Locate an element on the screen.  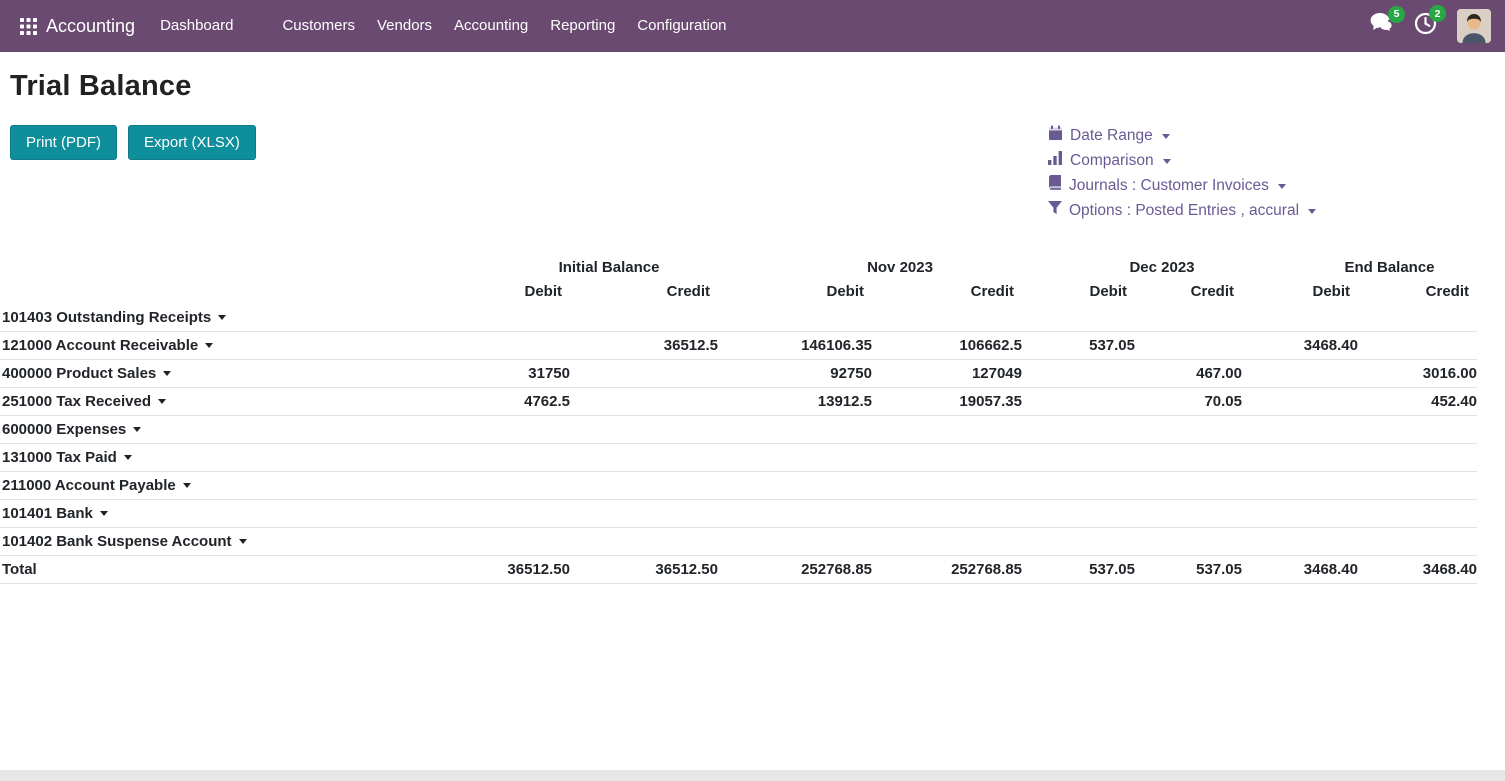
amount-cell: 31750 is located at coordinates (549, 373).